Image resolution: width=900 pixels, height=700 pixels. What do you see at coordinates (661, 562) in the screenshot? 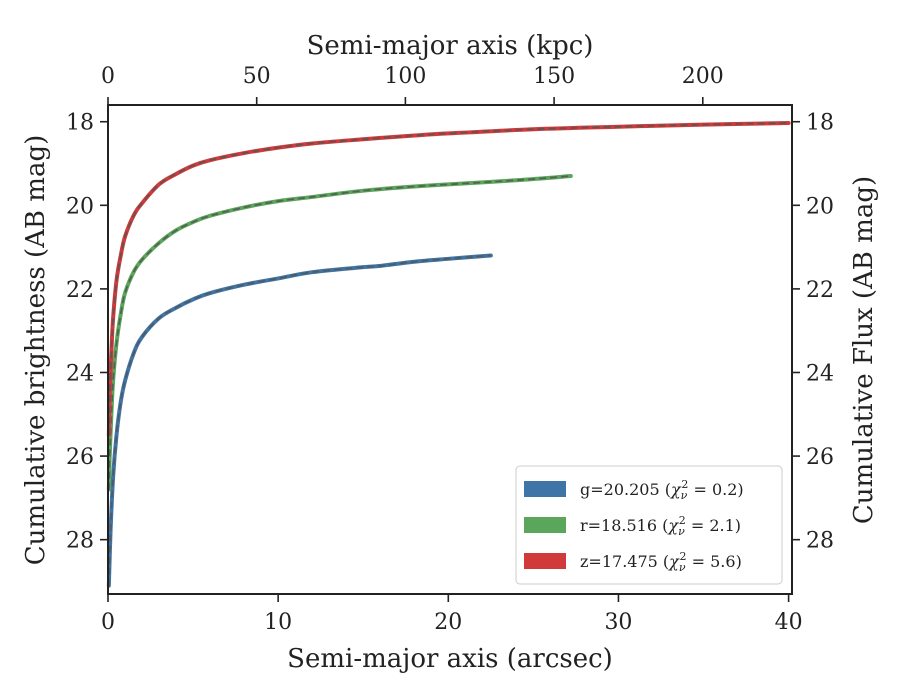
I see `legend-label-2: z=17.475 (χν2 = 5.6)` at bounding box center [661, 562].